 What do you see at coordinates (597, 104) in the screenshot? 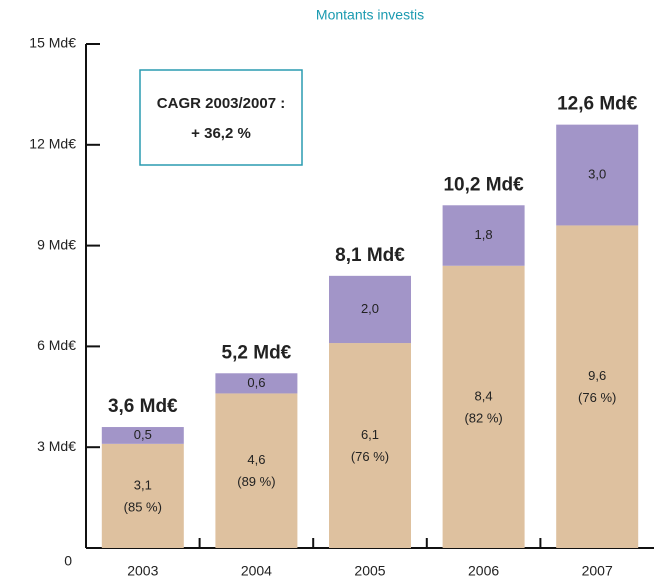
I see `total-label: 12,6 Md€` at bounding box center [597, 104].